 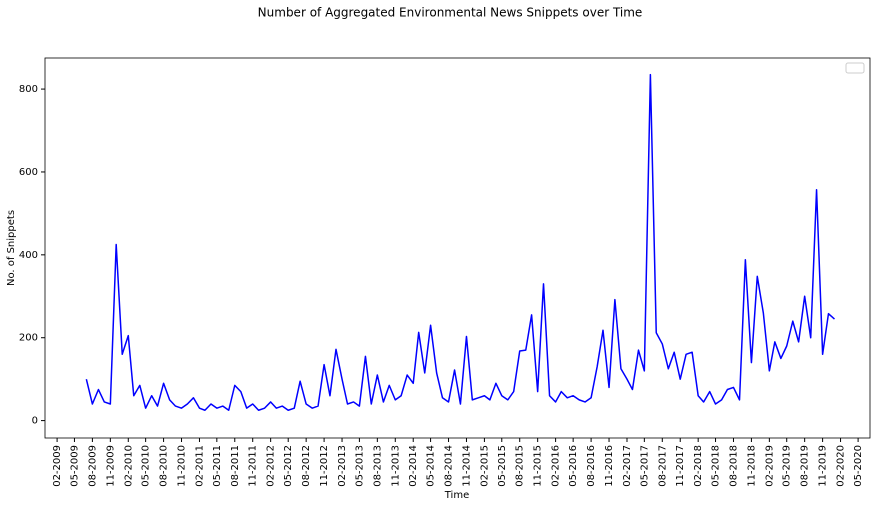 What do you see at coordinates (217, 466) in the screenshot?
I see `x-tick-label: 05-2011` at bounding box center [217, 466].